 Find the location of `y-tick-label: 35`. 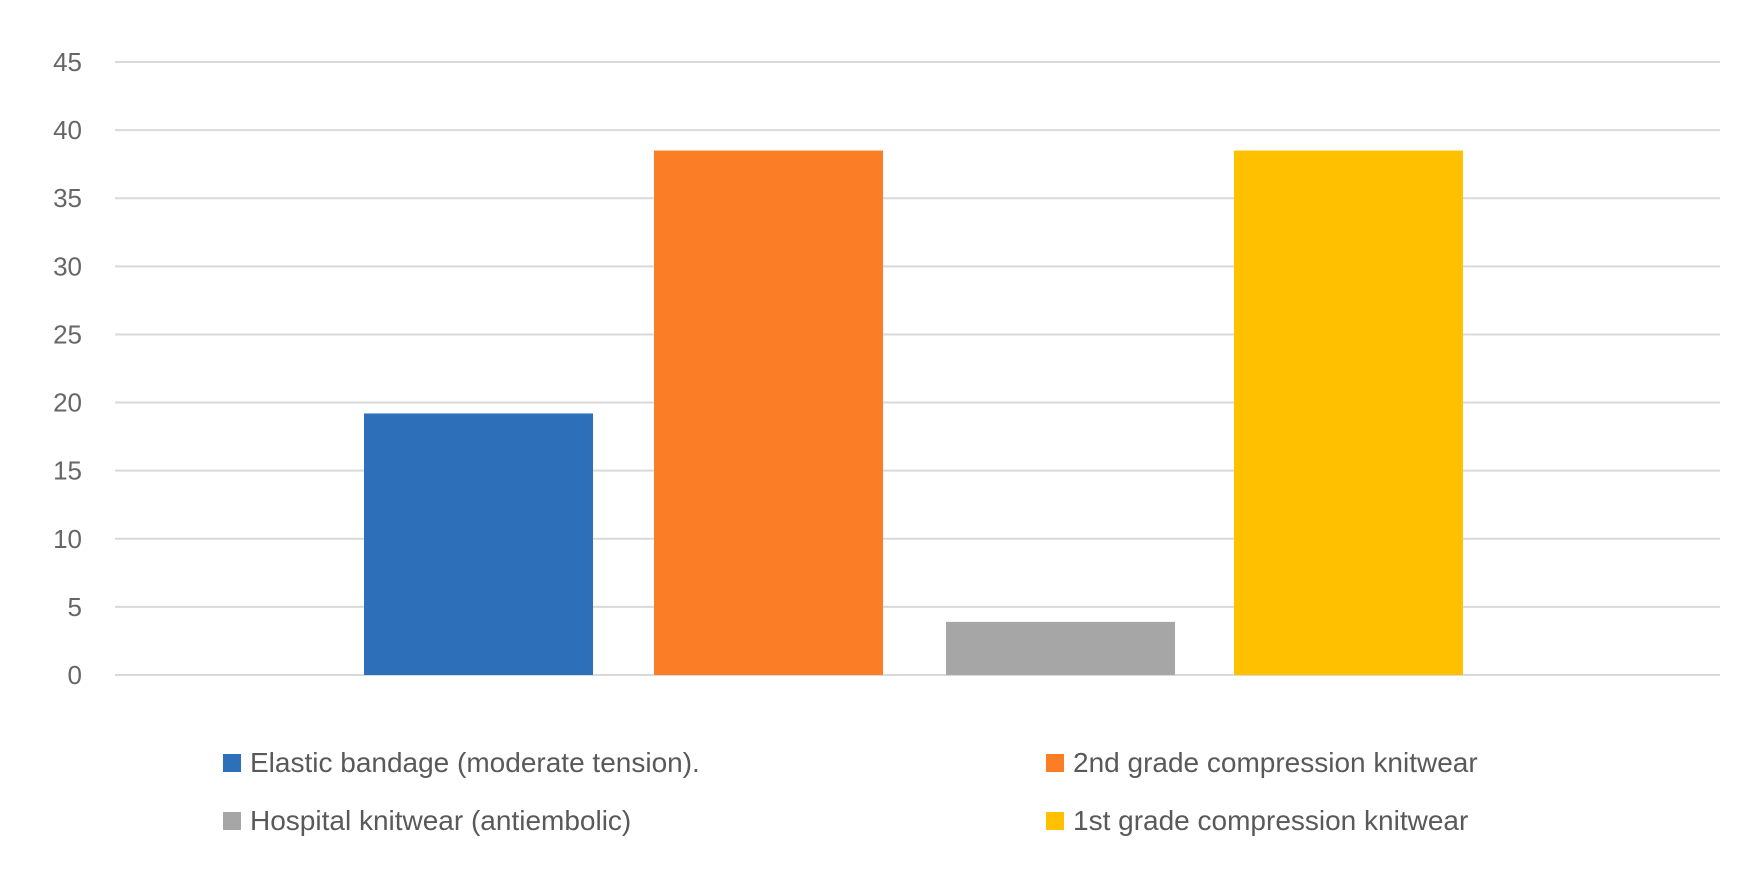

y-tick-label: 35 is located at coordinates (67, 198).